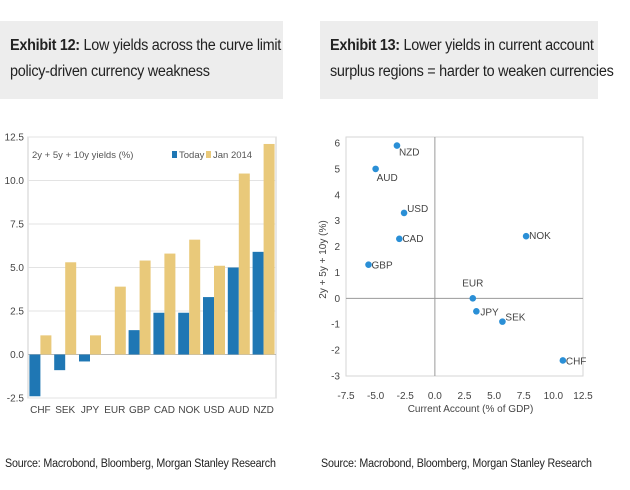 The width and height of the screenshot is (630, 490). What do you see at coordinates (17, 225) in the screenshot?
I see `bar-ytick-label: 7.5` at bounding box center [17, 225].